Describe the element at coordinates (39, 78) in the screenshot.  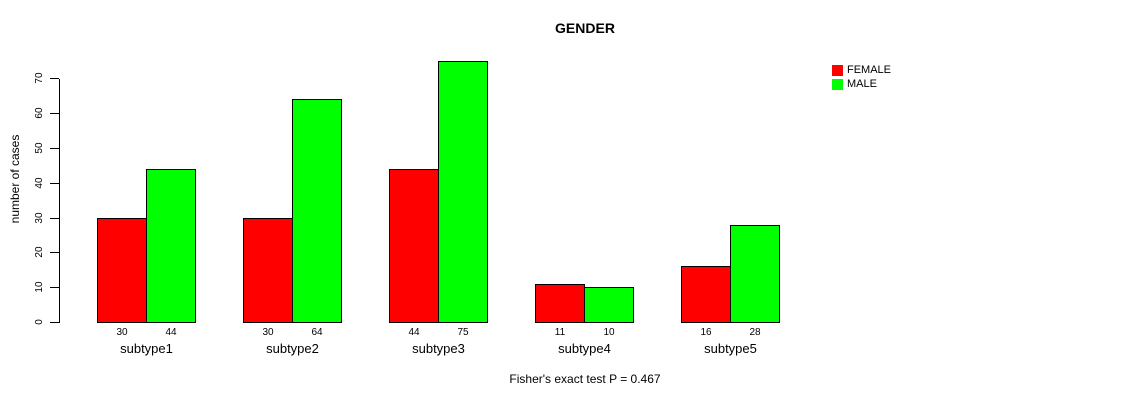
I see `y-axis-tick-label: 70` at that location.